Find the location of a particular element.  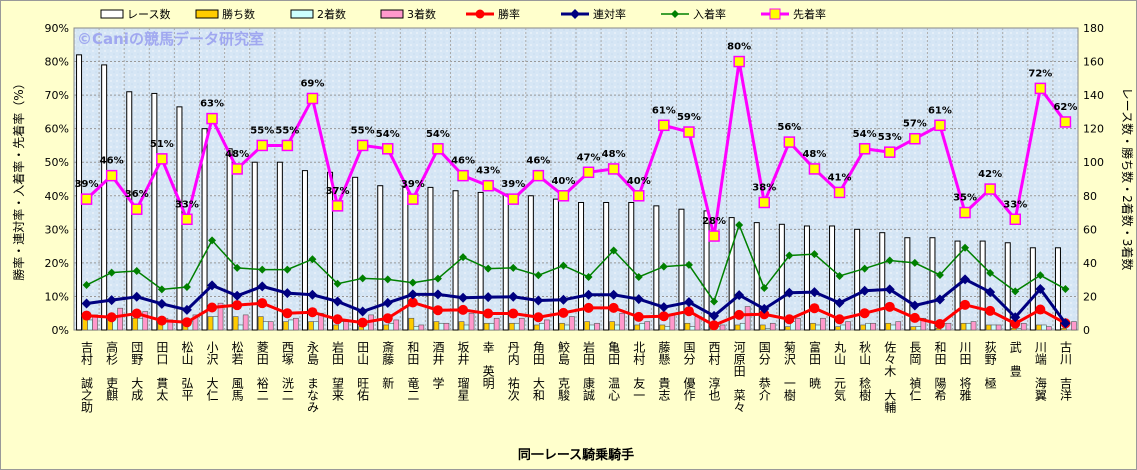

x-tick-label: 西村 淳也 is located at coordinates (714, 371).